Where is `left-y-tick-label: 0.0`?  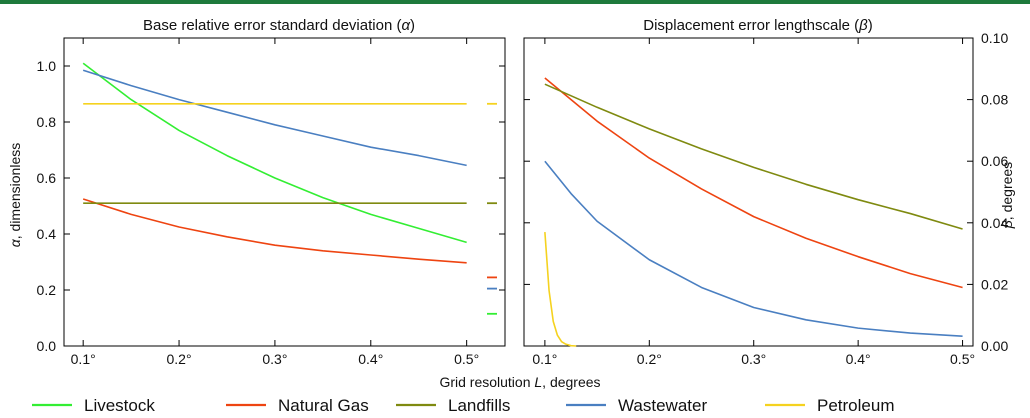
left-y-tick-label: 0.0 is located at coordinates (47, 346).